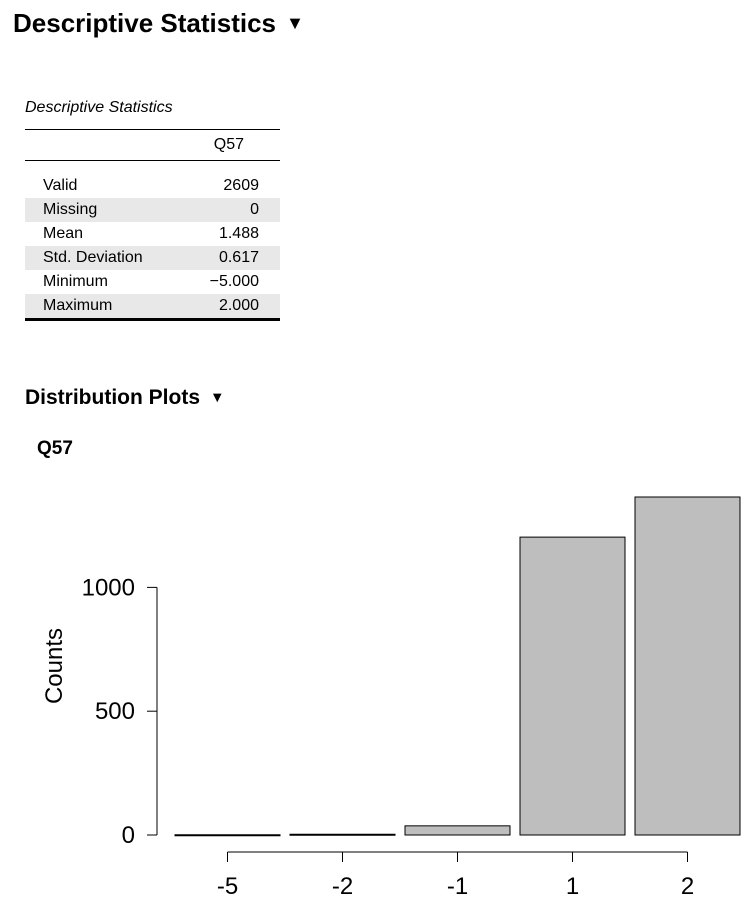 The width and height of the screenshot is (754, 902). What do you see at coordinates (60, 185) in the screenshot?
I see `row-label: Valid` at bounding box center [60, 185].